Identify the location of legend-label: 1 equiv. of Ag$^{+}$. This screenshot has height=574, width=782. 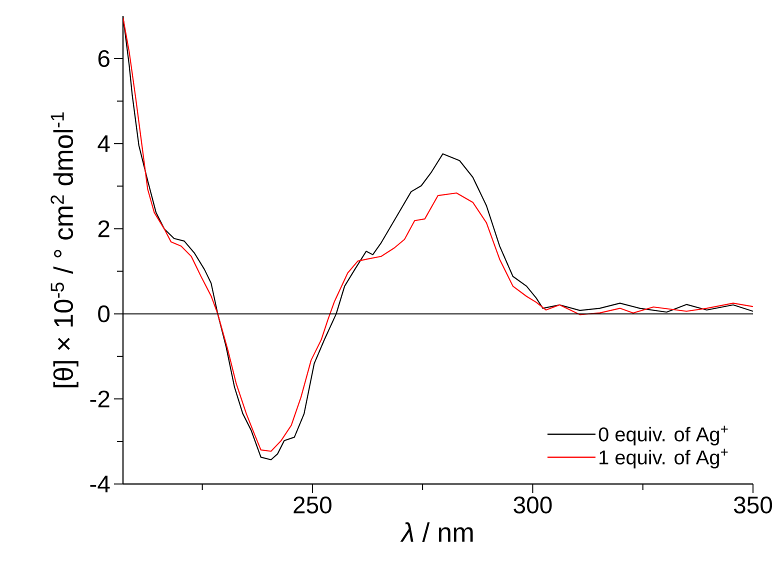
(664, 458).